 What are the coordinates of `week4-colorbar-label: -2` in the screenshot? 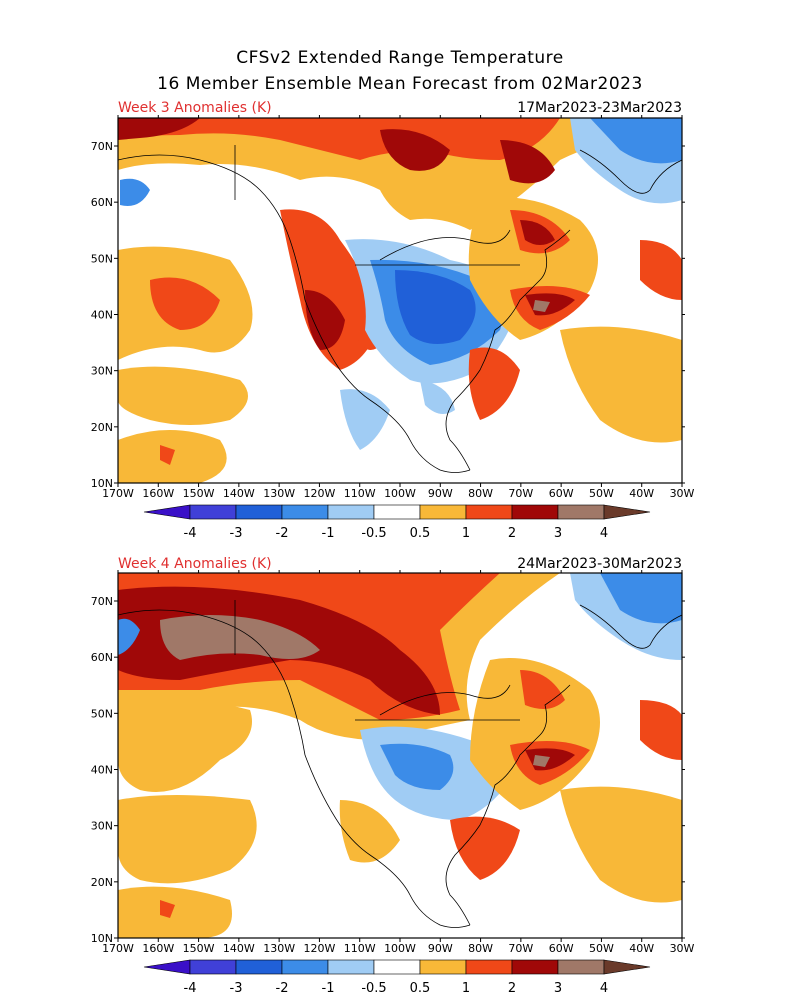 It's located at (282, 988).